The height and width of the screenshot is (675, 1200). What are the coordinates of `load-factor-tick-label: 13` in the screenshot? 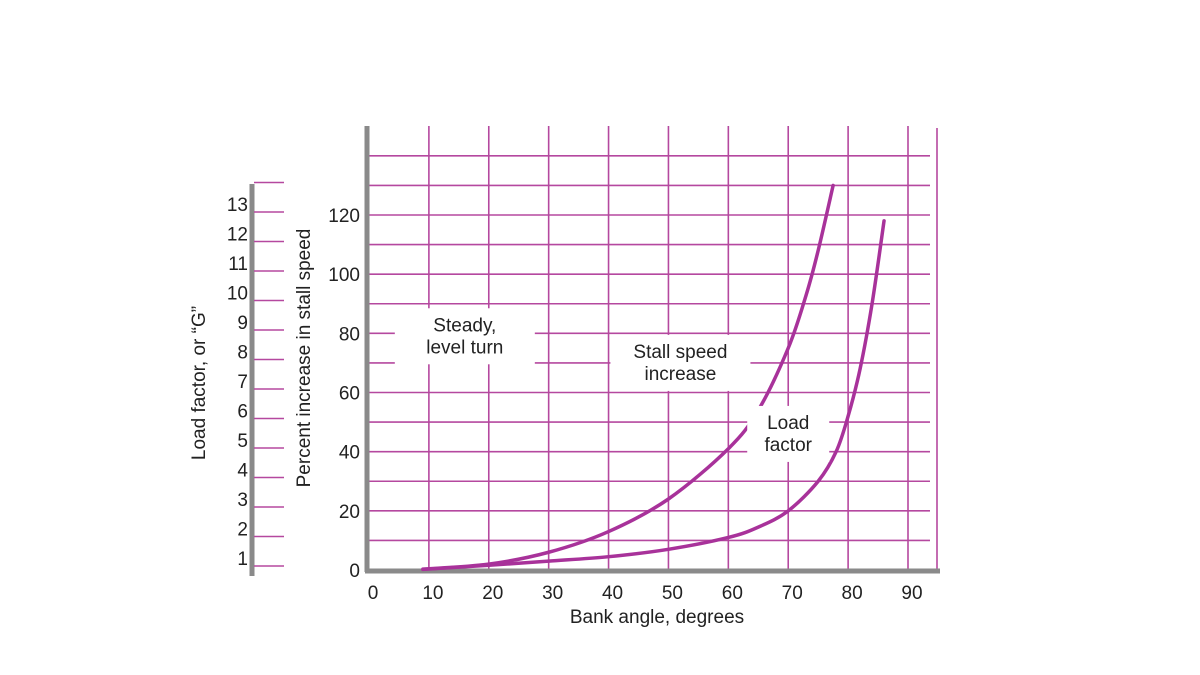 It's located at (237, 205).